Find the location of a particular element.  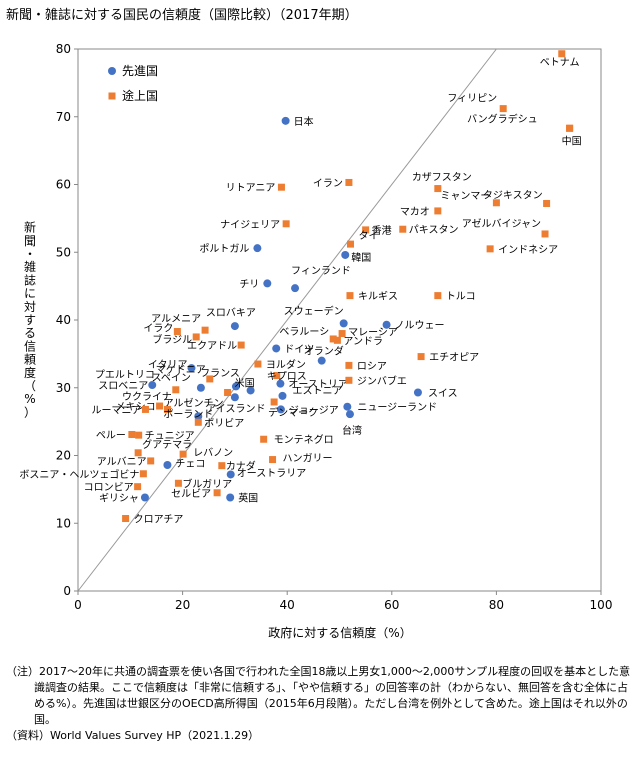

point-label: スペイン is located at coordinates (171, 378).